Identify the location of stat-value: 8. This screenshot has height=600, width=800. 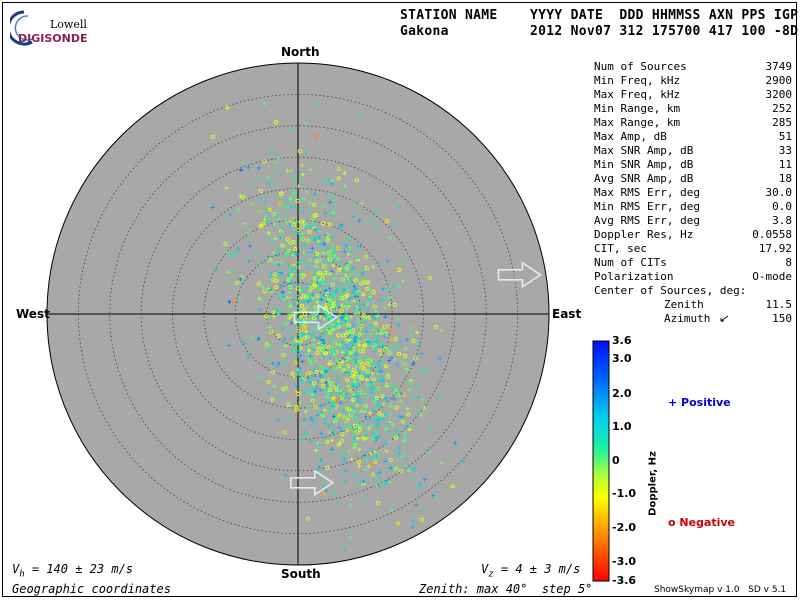
(788, 262).